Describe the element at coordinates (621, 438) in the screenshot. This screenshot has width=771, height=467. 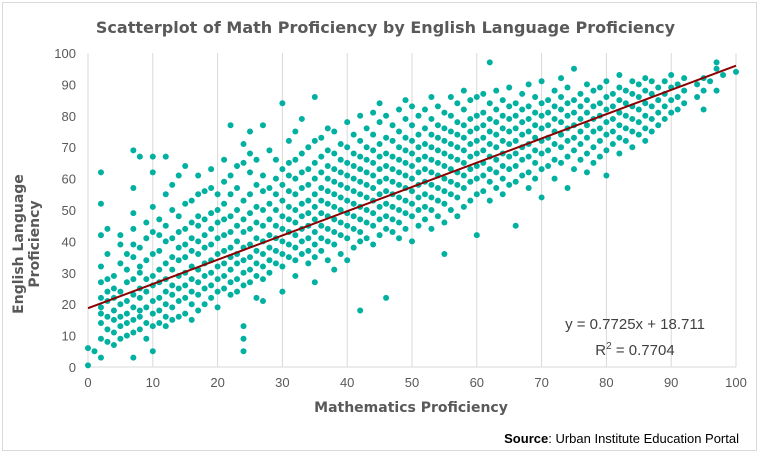
I see `source-note: Source: Urban Institute Education Portal` at that location.